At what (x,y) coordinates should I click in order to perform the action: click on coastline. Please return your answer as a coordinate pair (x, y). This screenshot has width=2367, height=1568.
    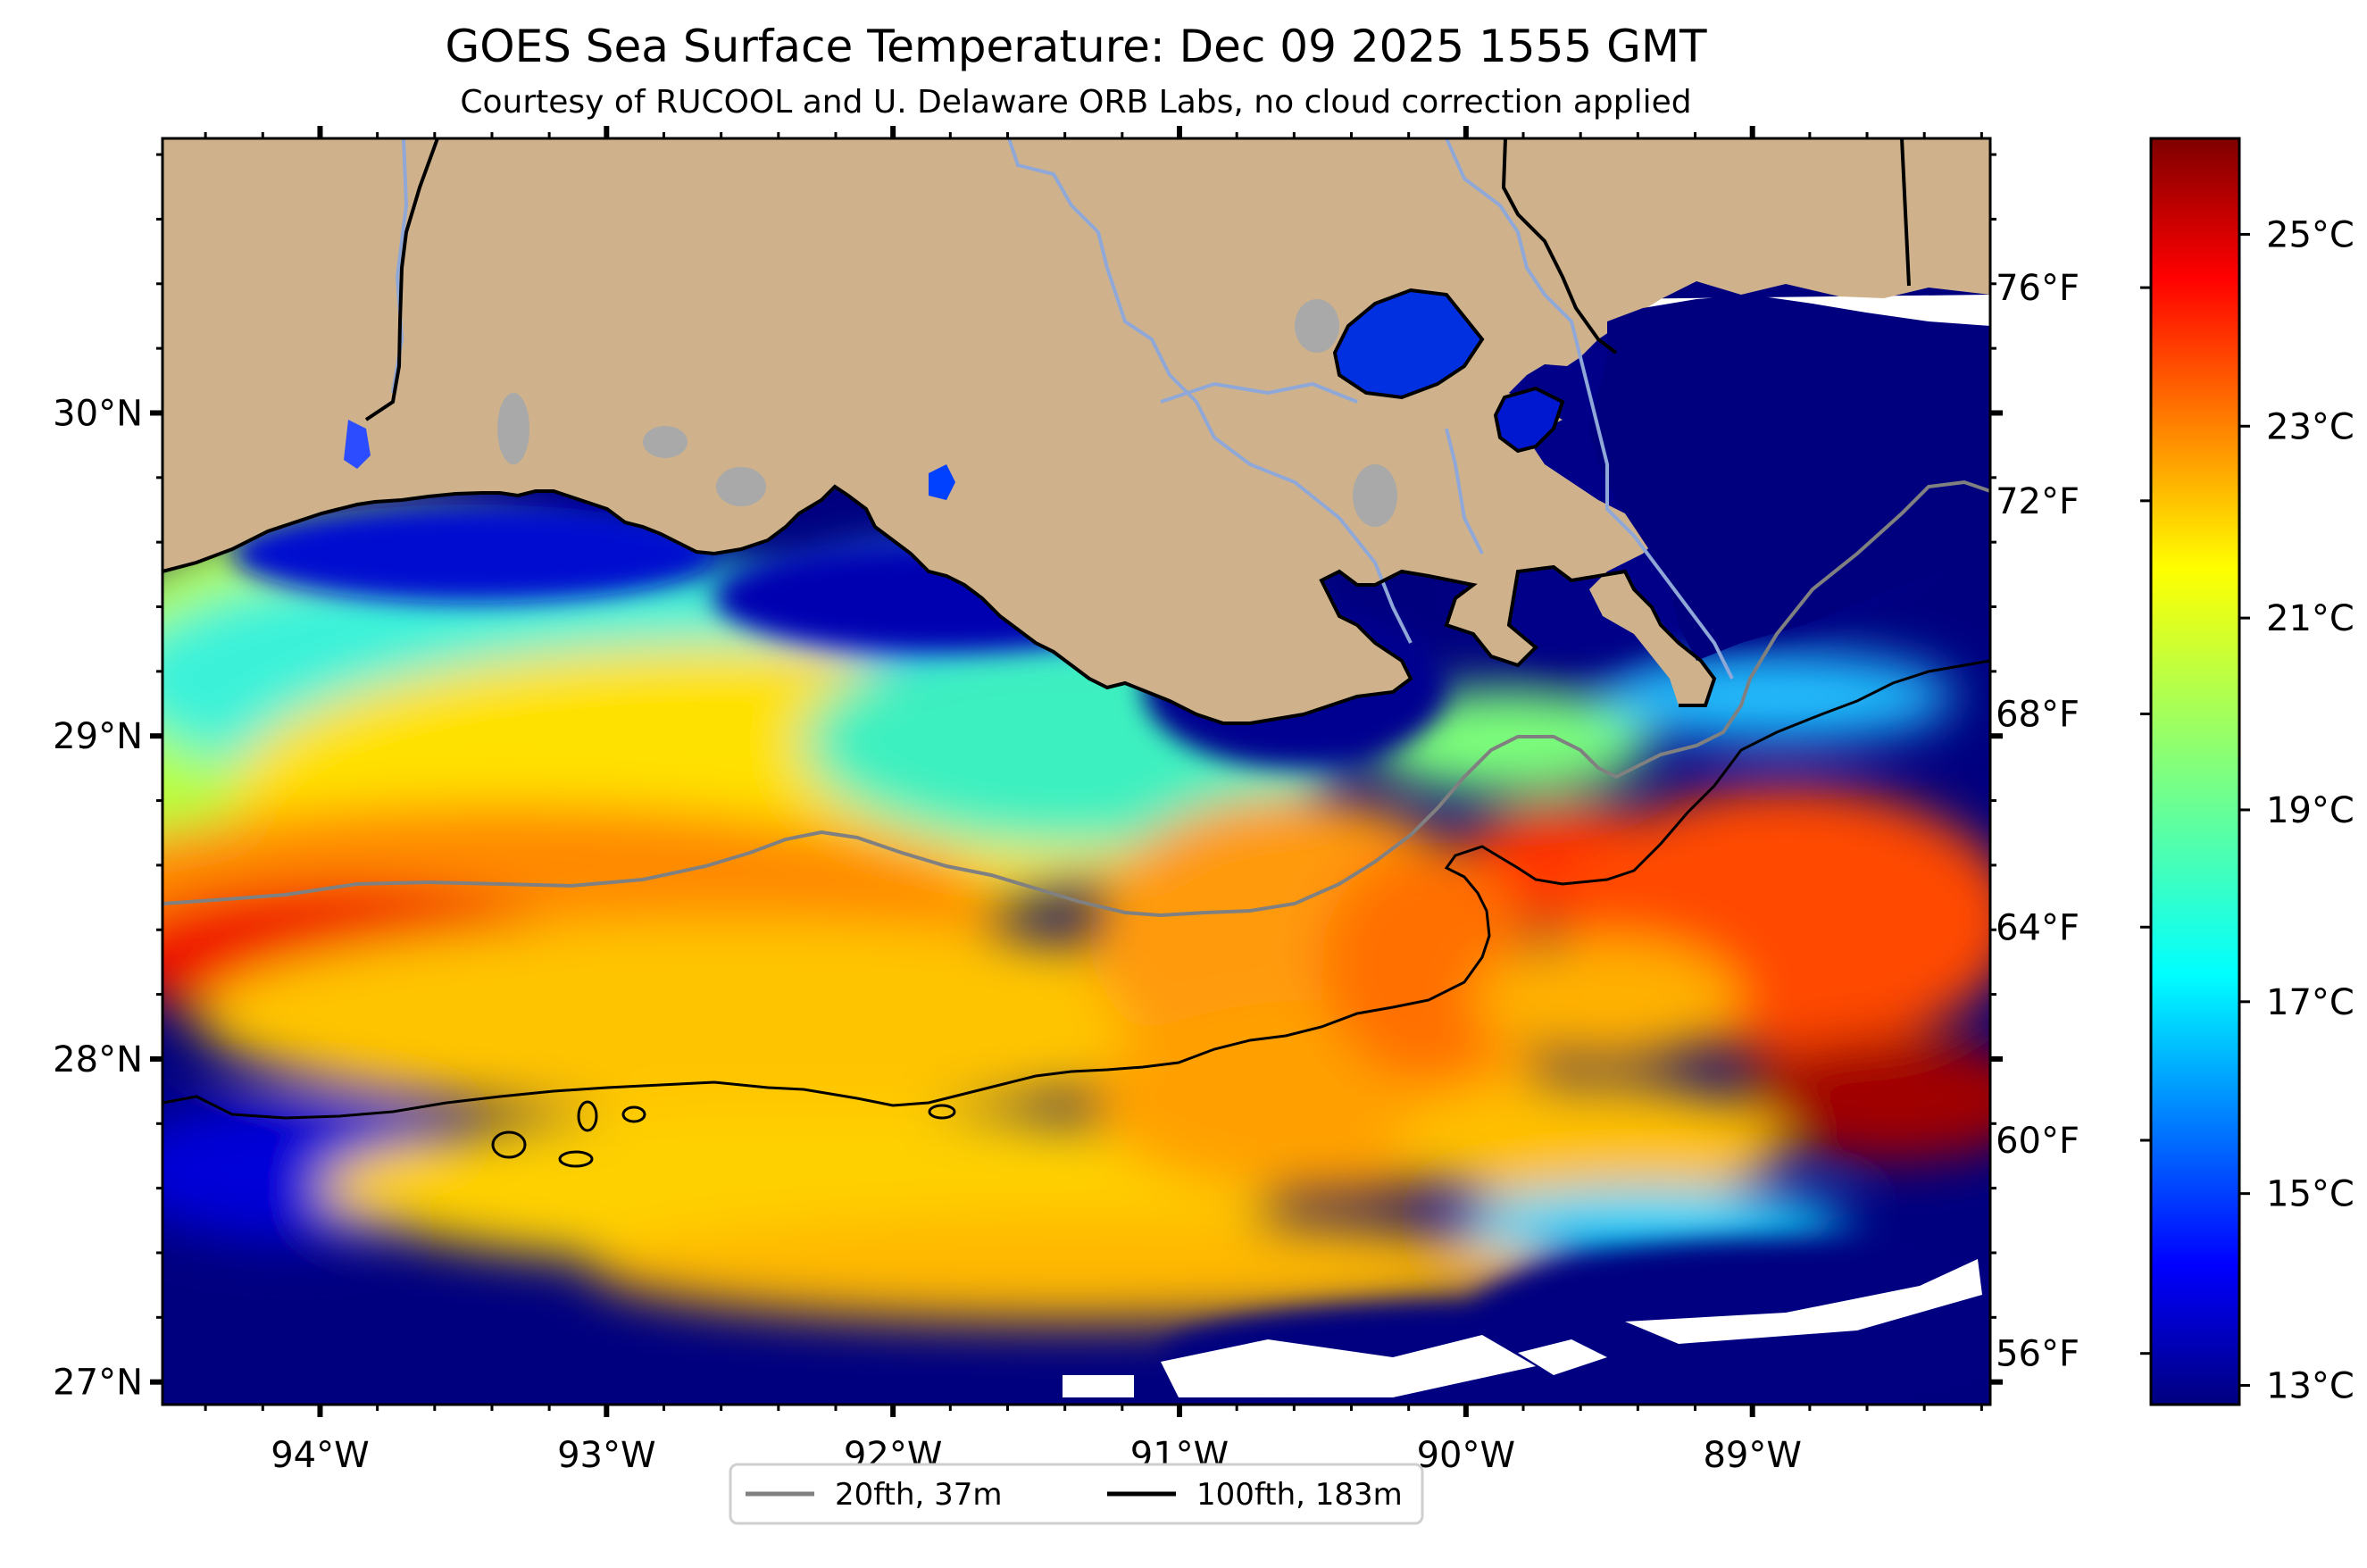
    Looking at the image, I should click on (940, 604).